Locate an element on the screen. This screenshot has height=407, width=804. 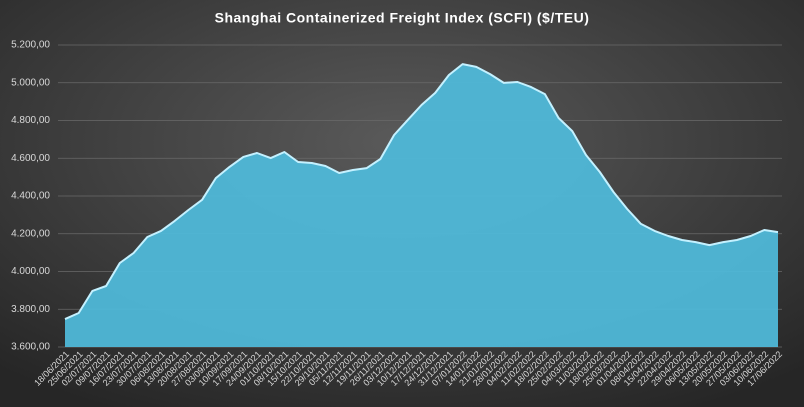
y-tick-label: 3.600,00 is located at coordinates (30, 347).